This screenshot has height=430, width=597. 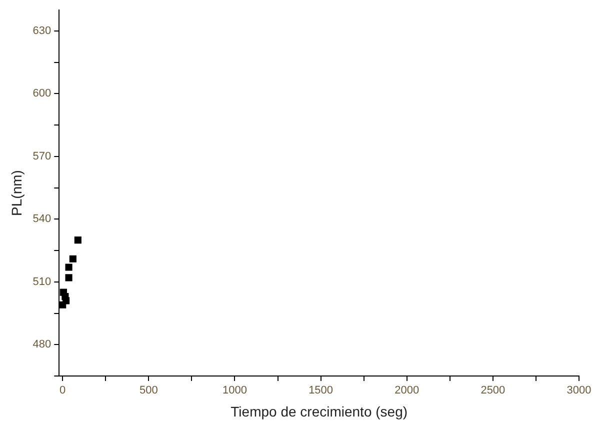 I want to click on x-tick-label: 2000, so click(x=407, y=390).